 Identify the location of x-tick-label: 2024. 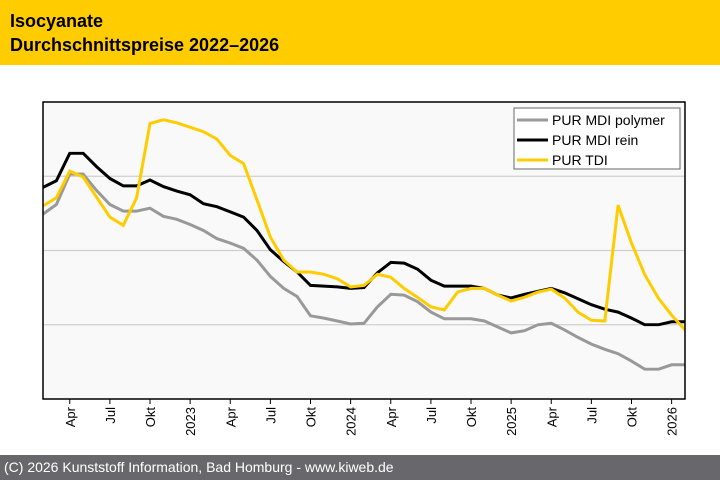
(351, 421).